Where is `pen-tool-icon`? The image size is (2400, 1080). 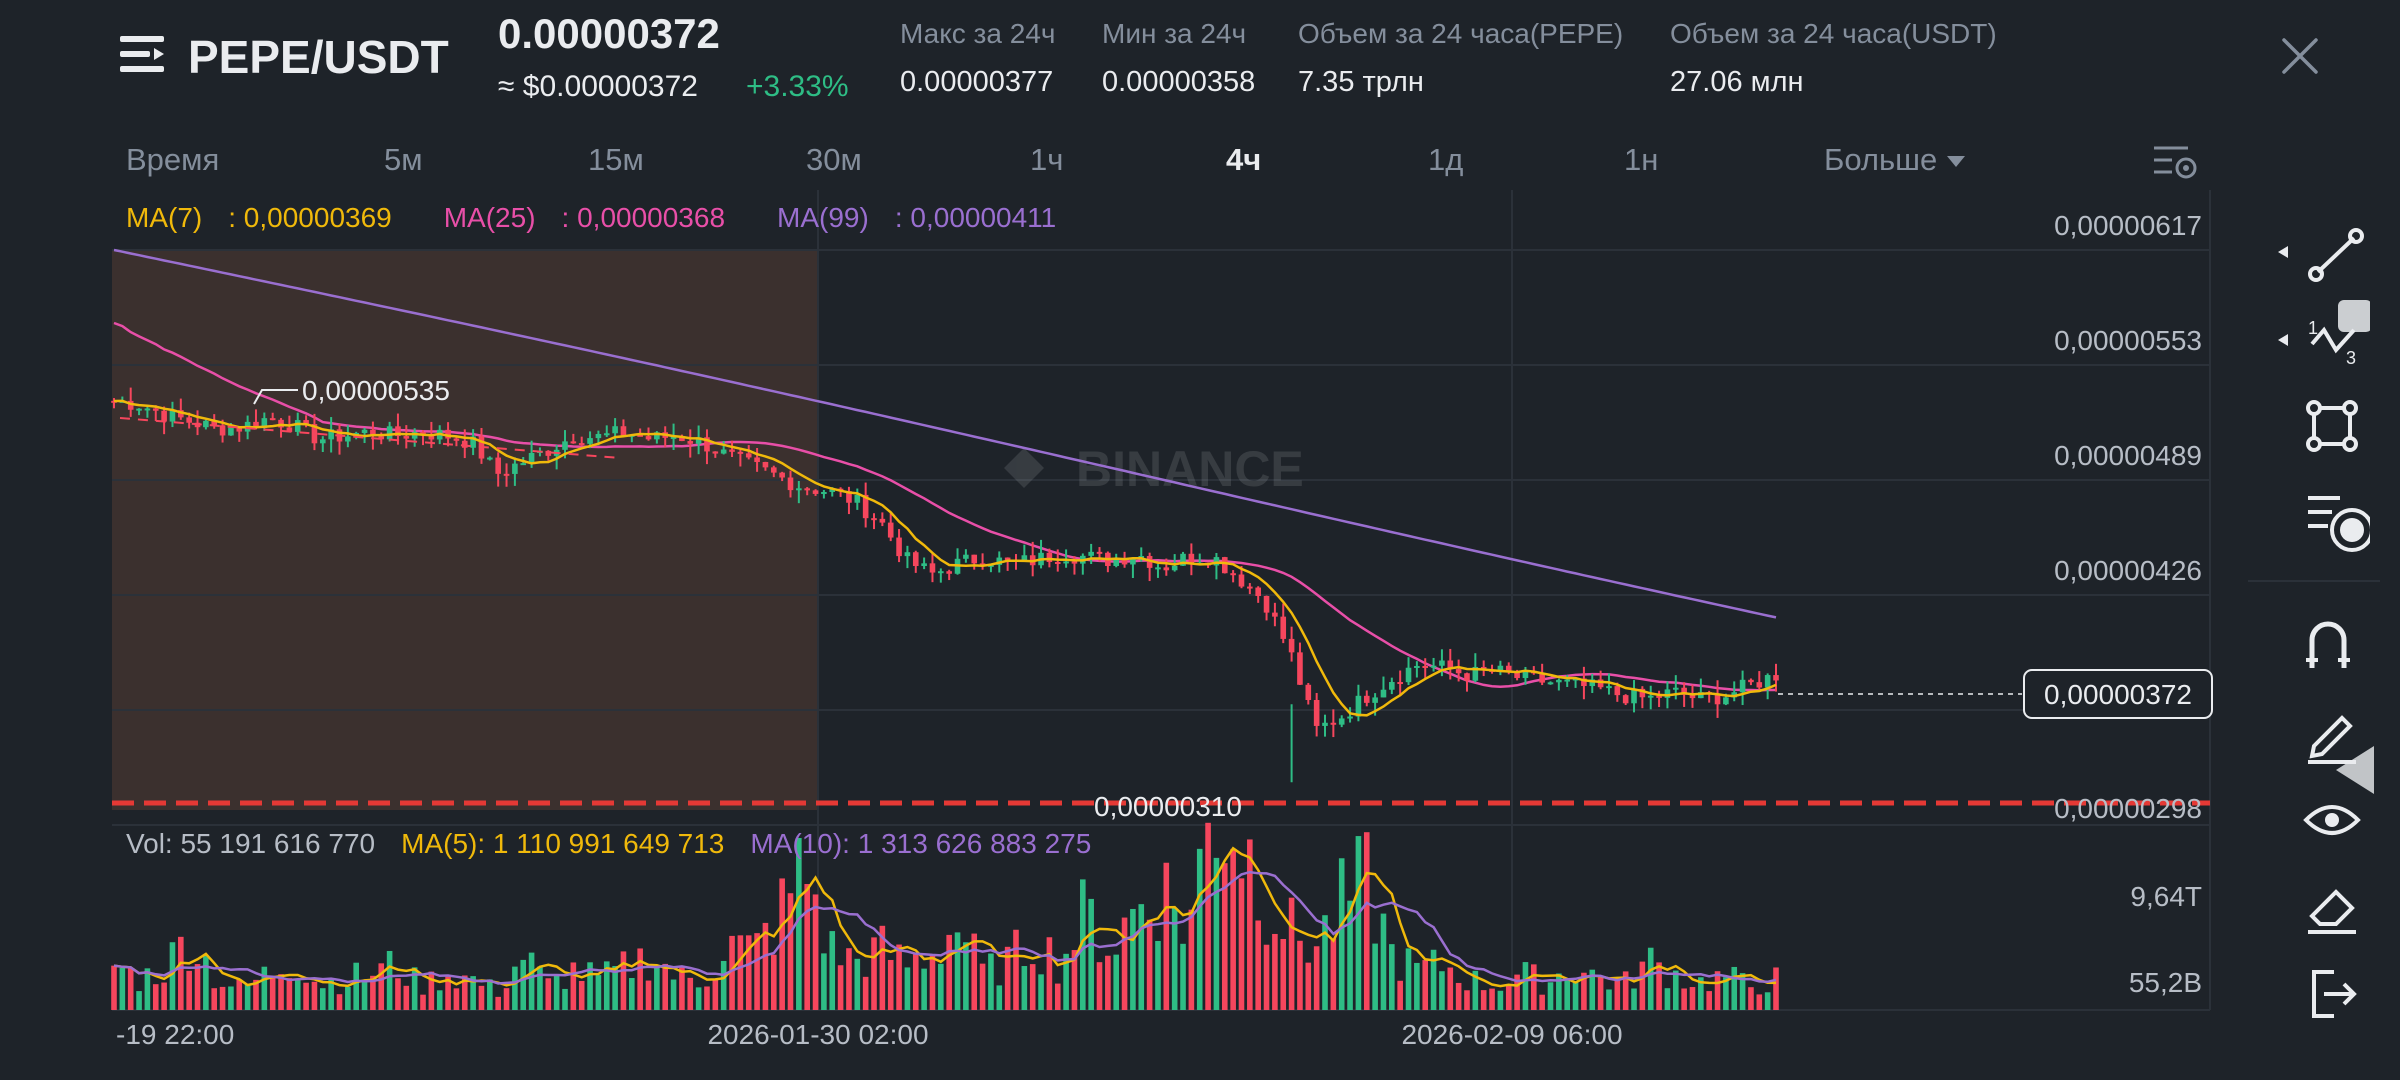 pen-tool-icon is located at coordinates (2324, 731).